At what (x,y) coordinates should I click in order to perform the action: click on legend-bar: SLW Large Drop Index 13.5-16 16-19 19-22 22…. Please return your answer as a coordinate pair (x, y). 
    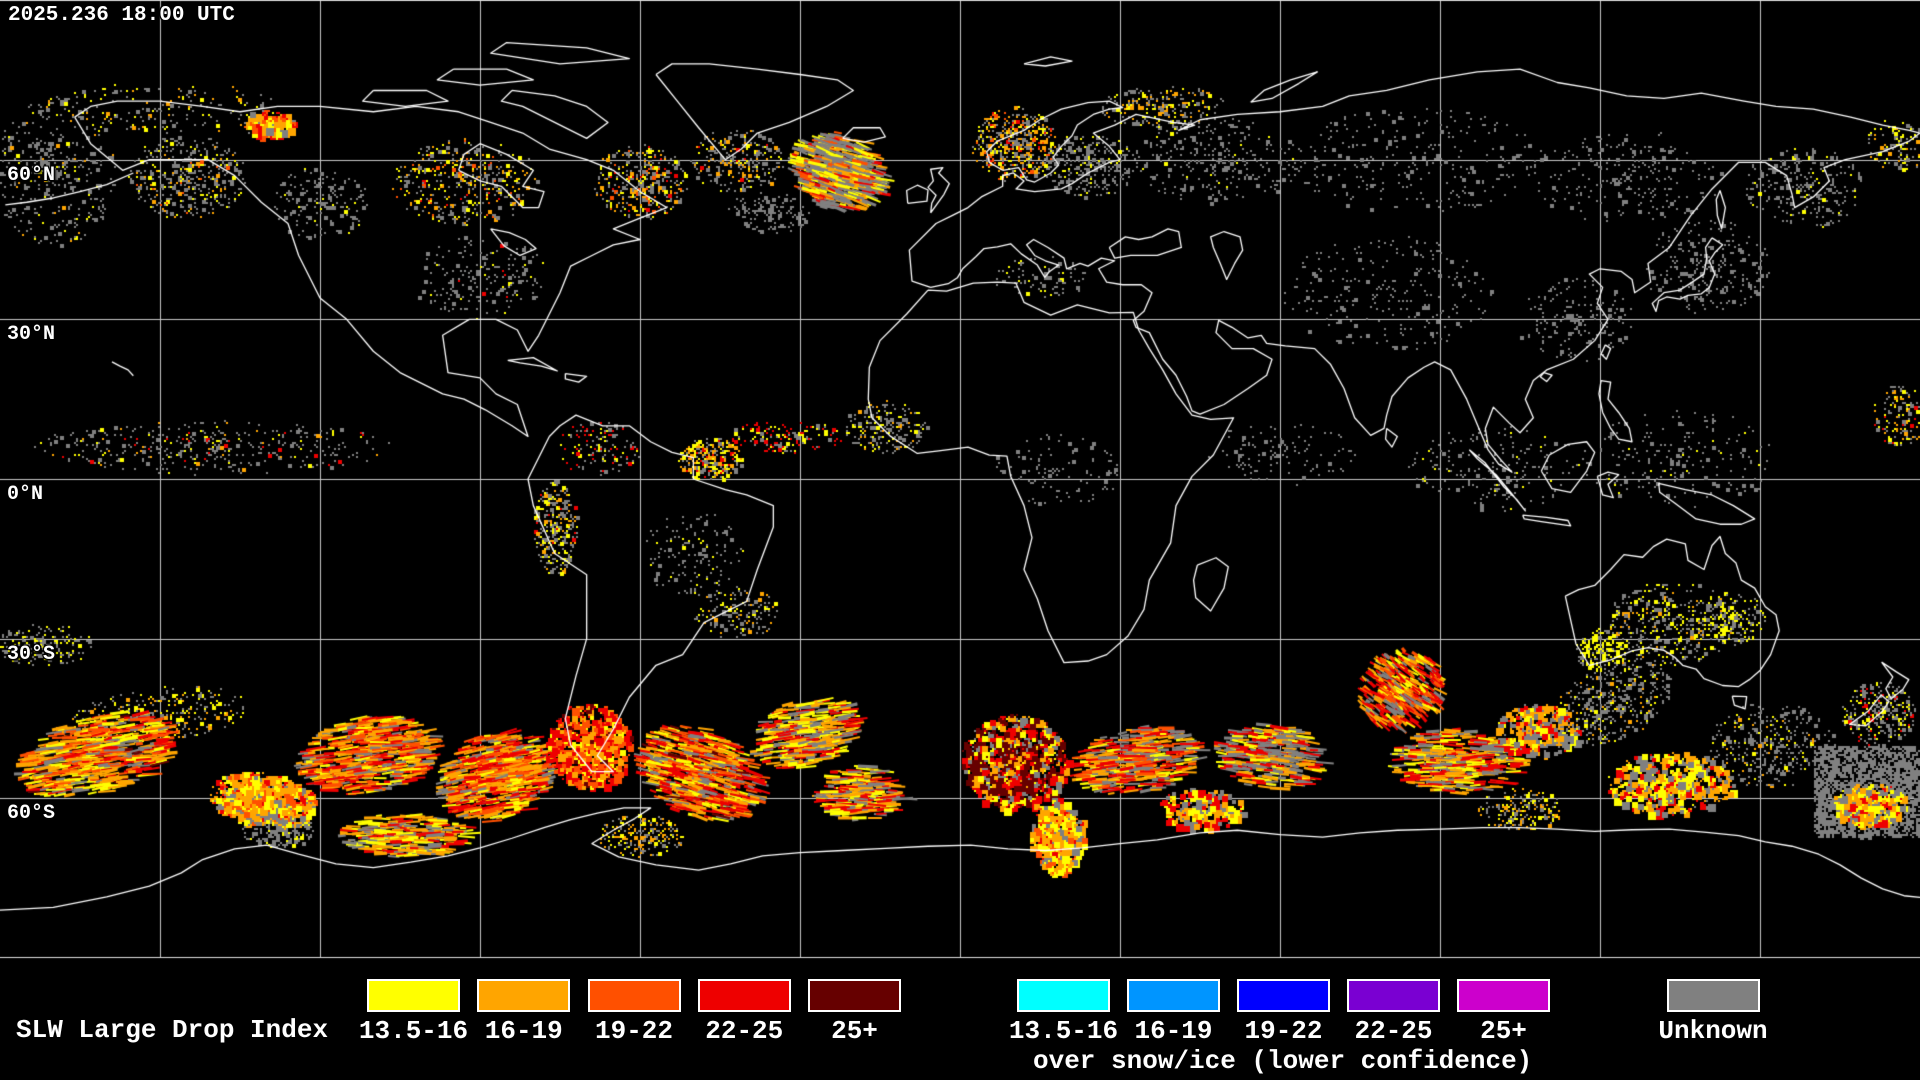
    Looking at the image, I should click on (960, 1019).